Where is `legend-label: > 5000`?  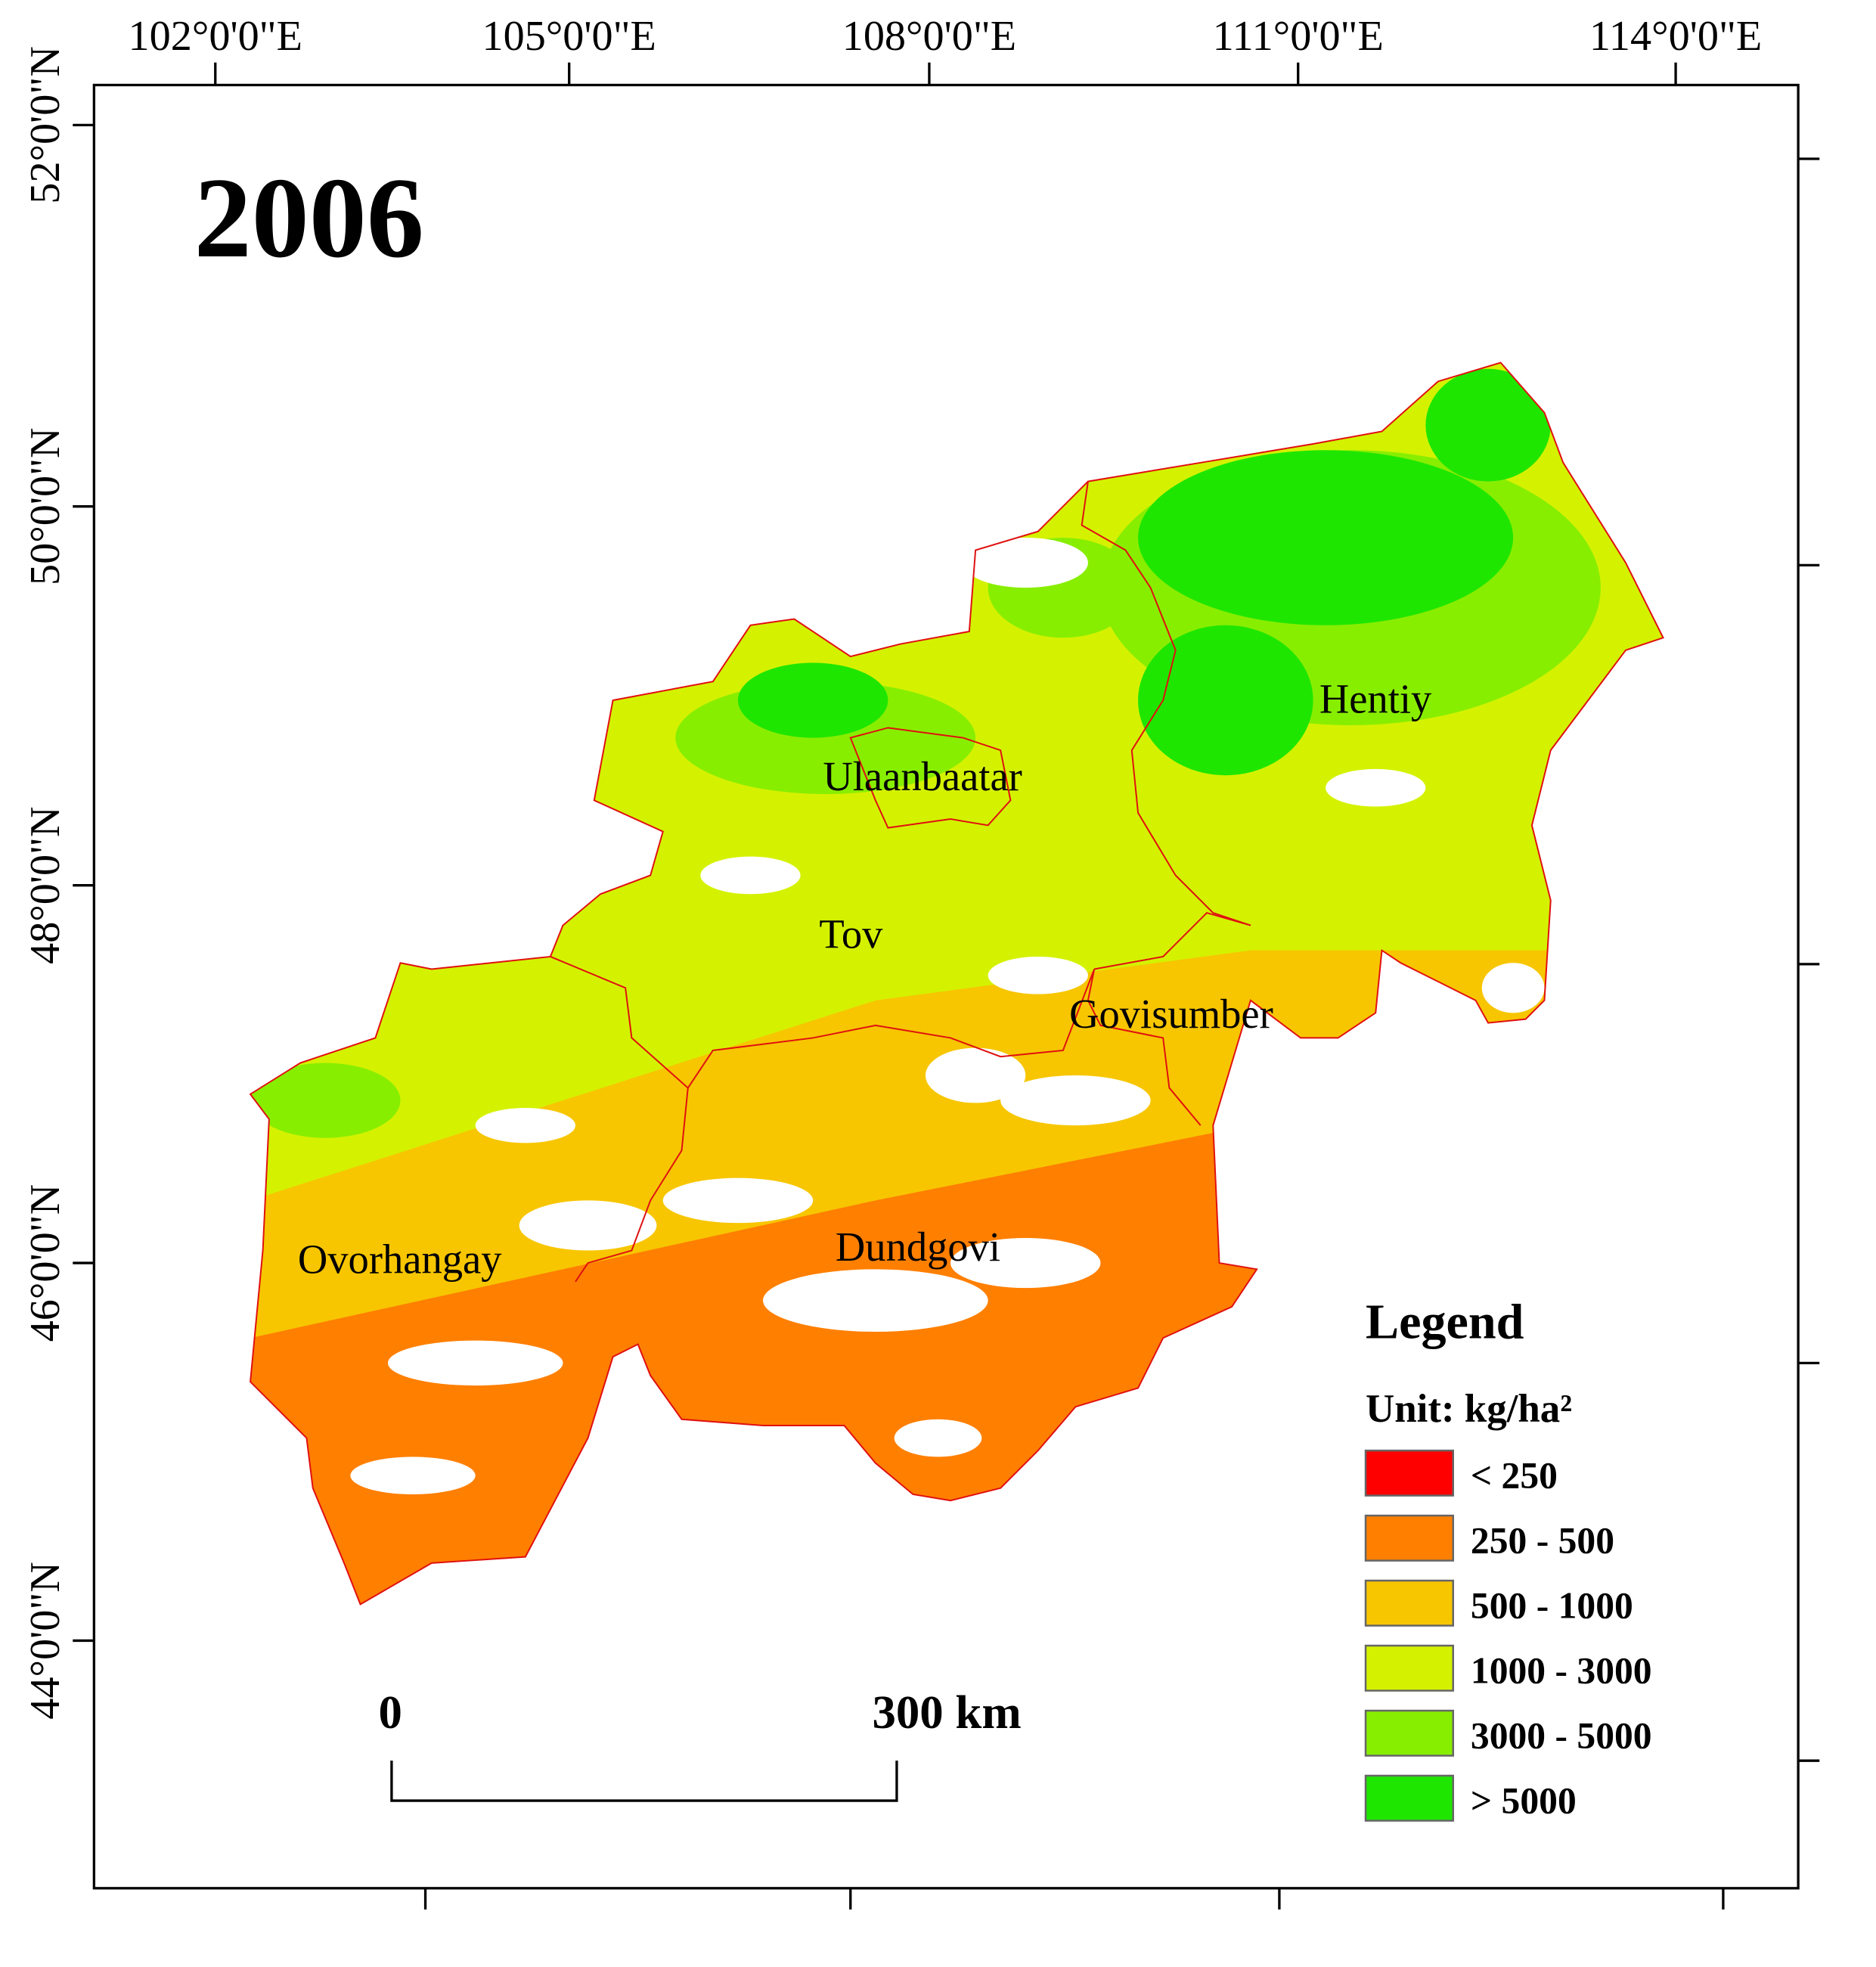
legend-label: > 5000 is located at coordinates (1524, 1801).